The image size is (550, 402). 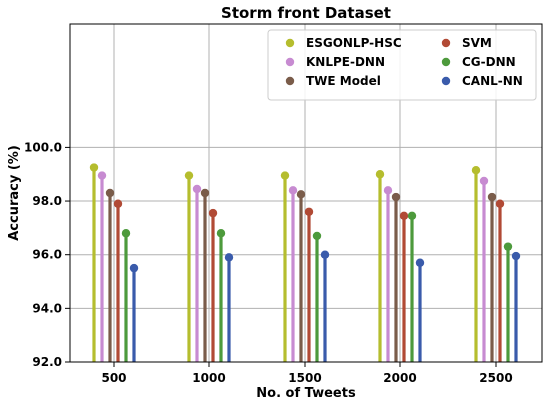 I want to click on x-axis-label: No. of Tweets, so click(x=306, y=393).